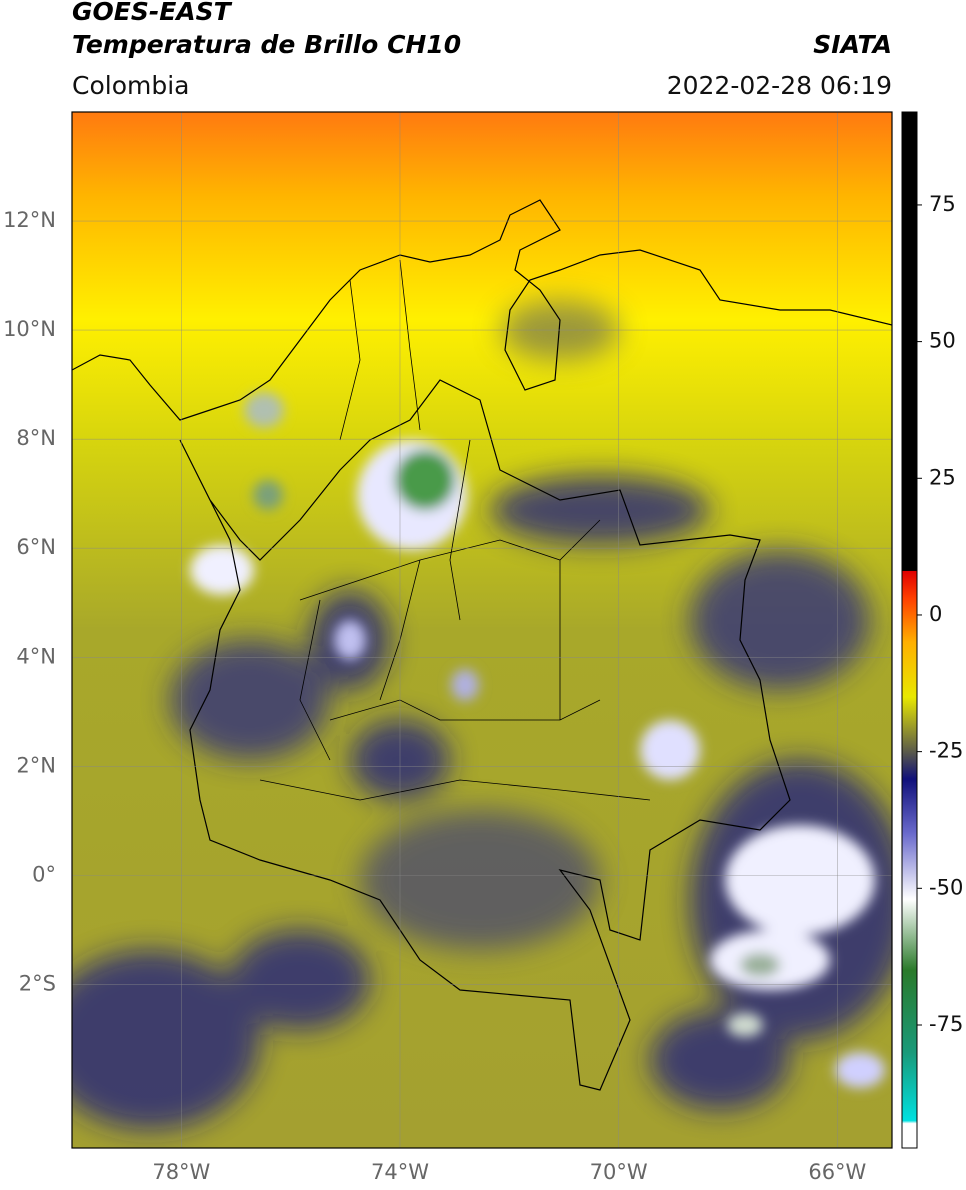  Describe the element at coordinates (837, 1172) in the screenshot. I see `x-tick-label: 66°W` at that location.